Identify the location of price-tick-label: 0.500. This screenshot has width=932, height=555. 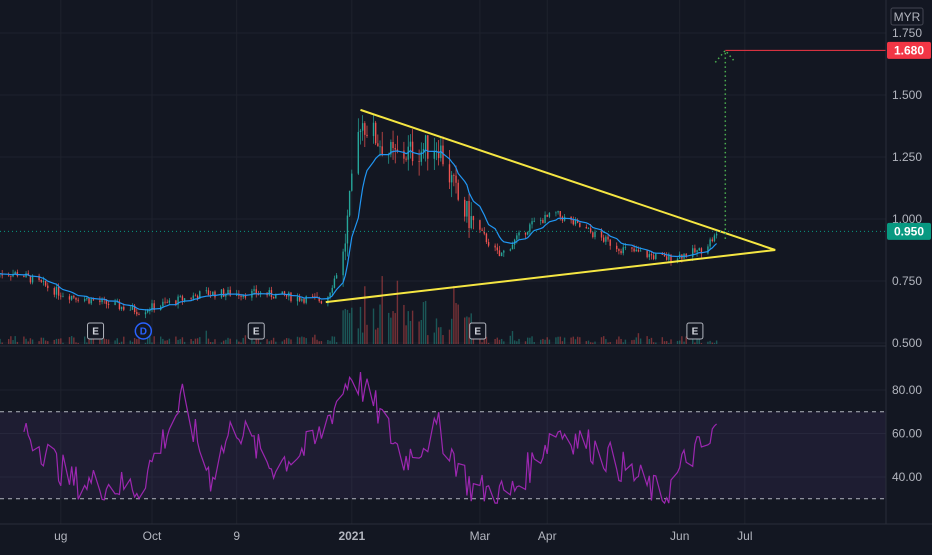
(907, 343).